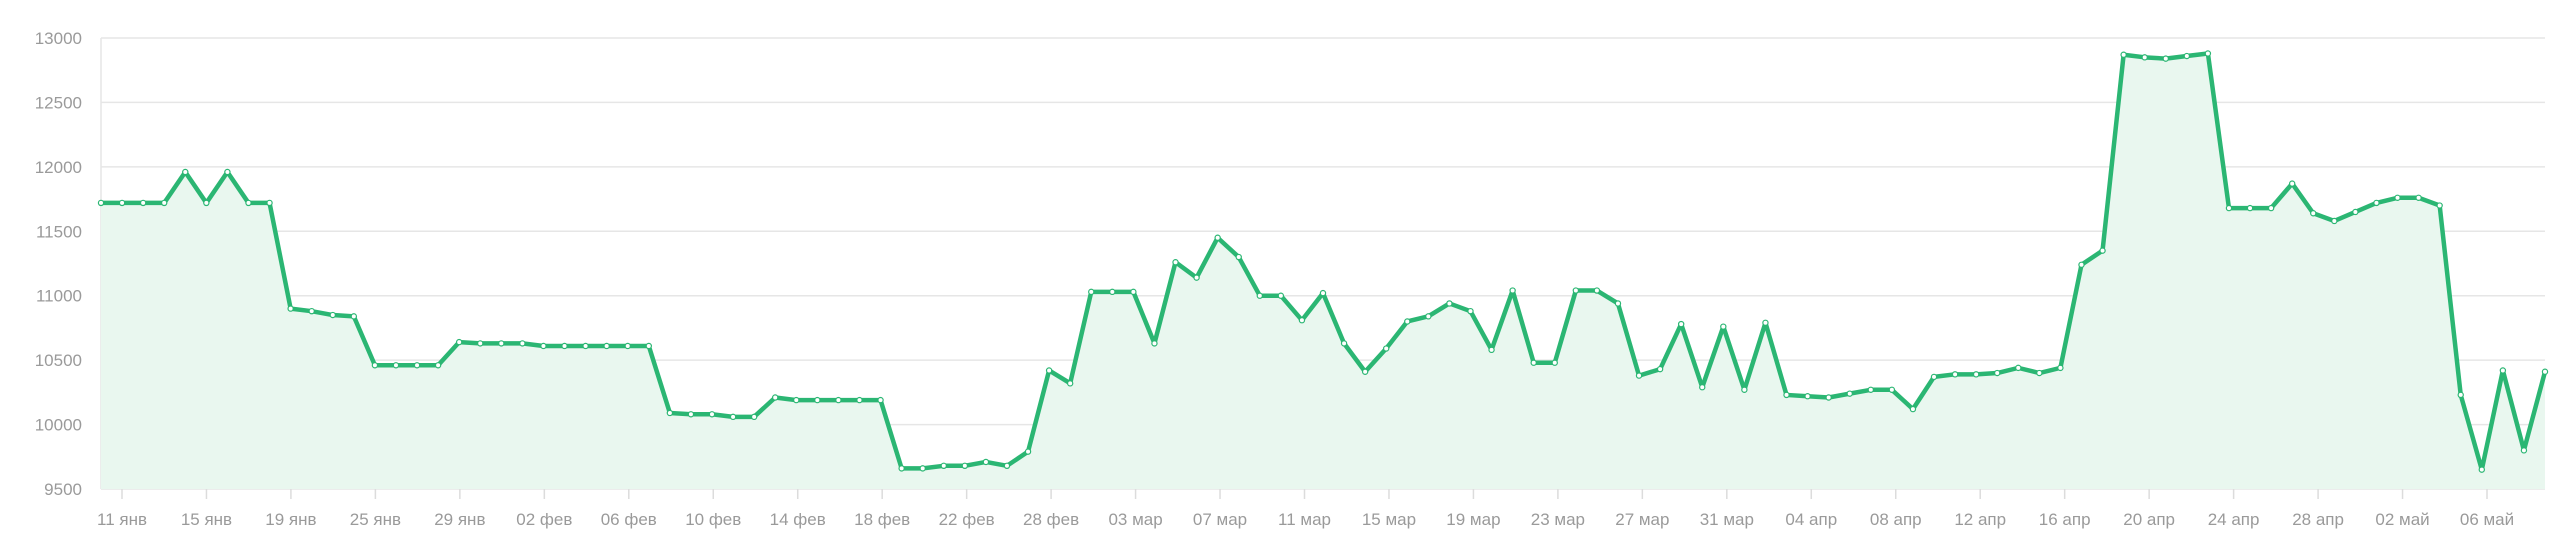 The image size is (2560, 552). I want to click on x-tick-label: 19 мар, so click(1473, 519).